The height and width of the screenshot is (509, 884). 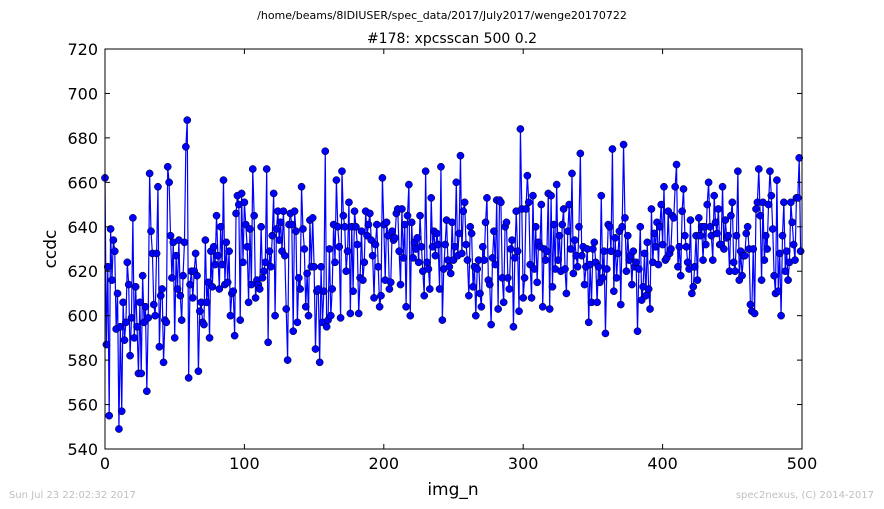 I want to click on chart-title: #178: xpcsscan 500 0.2, so click(x=452, y=39).